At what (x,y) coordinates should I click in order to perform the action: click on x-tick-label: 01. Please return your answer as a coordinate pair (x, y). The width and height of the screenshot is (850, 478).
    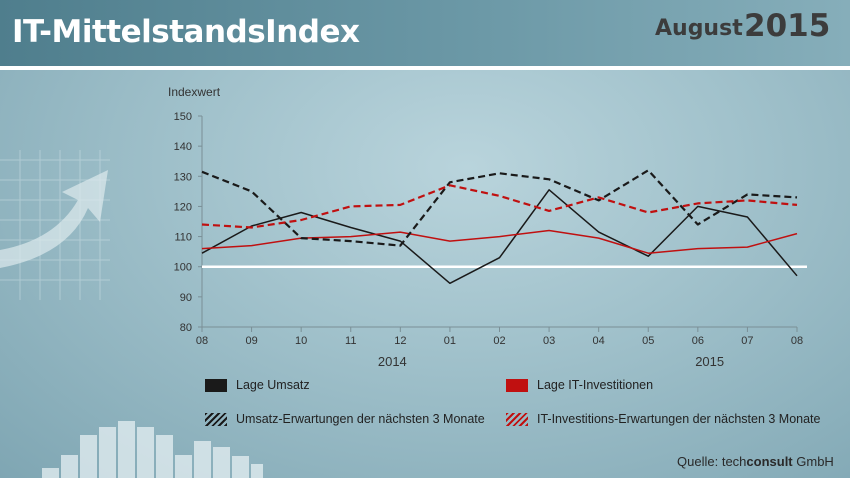
    Looking at the image, I should click on (450, 341).